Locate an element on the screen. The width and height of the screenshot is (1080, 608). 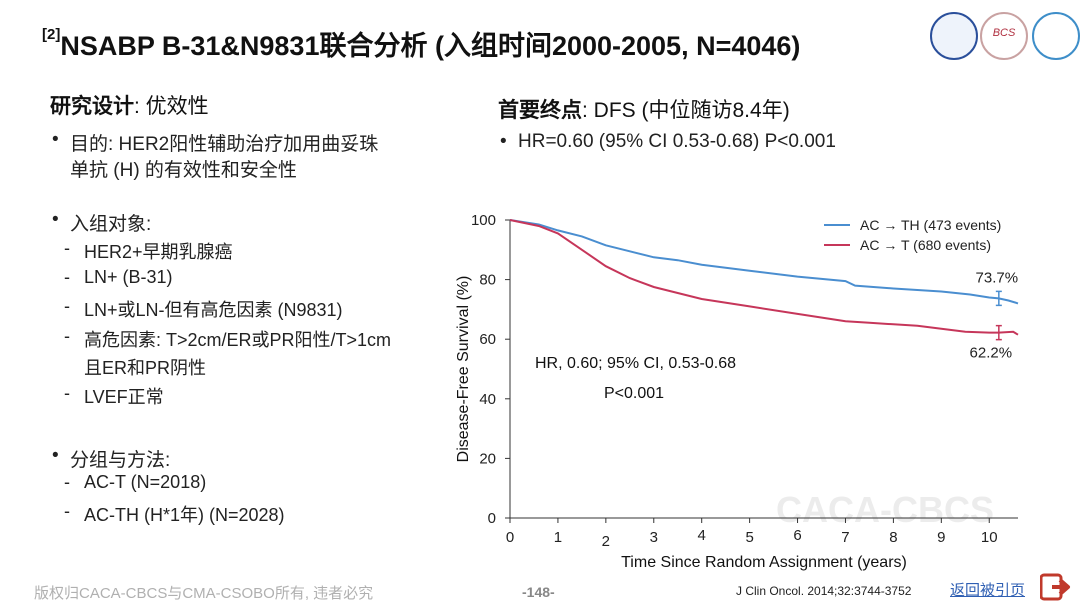
population-header: 入组对象: is located at coordinates (111, 224).